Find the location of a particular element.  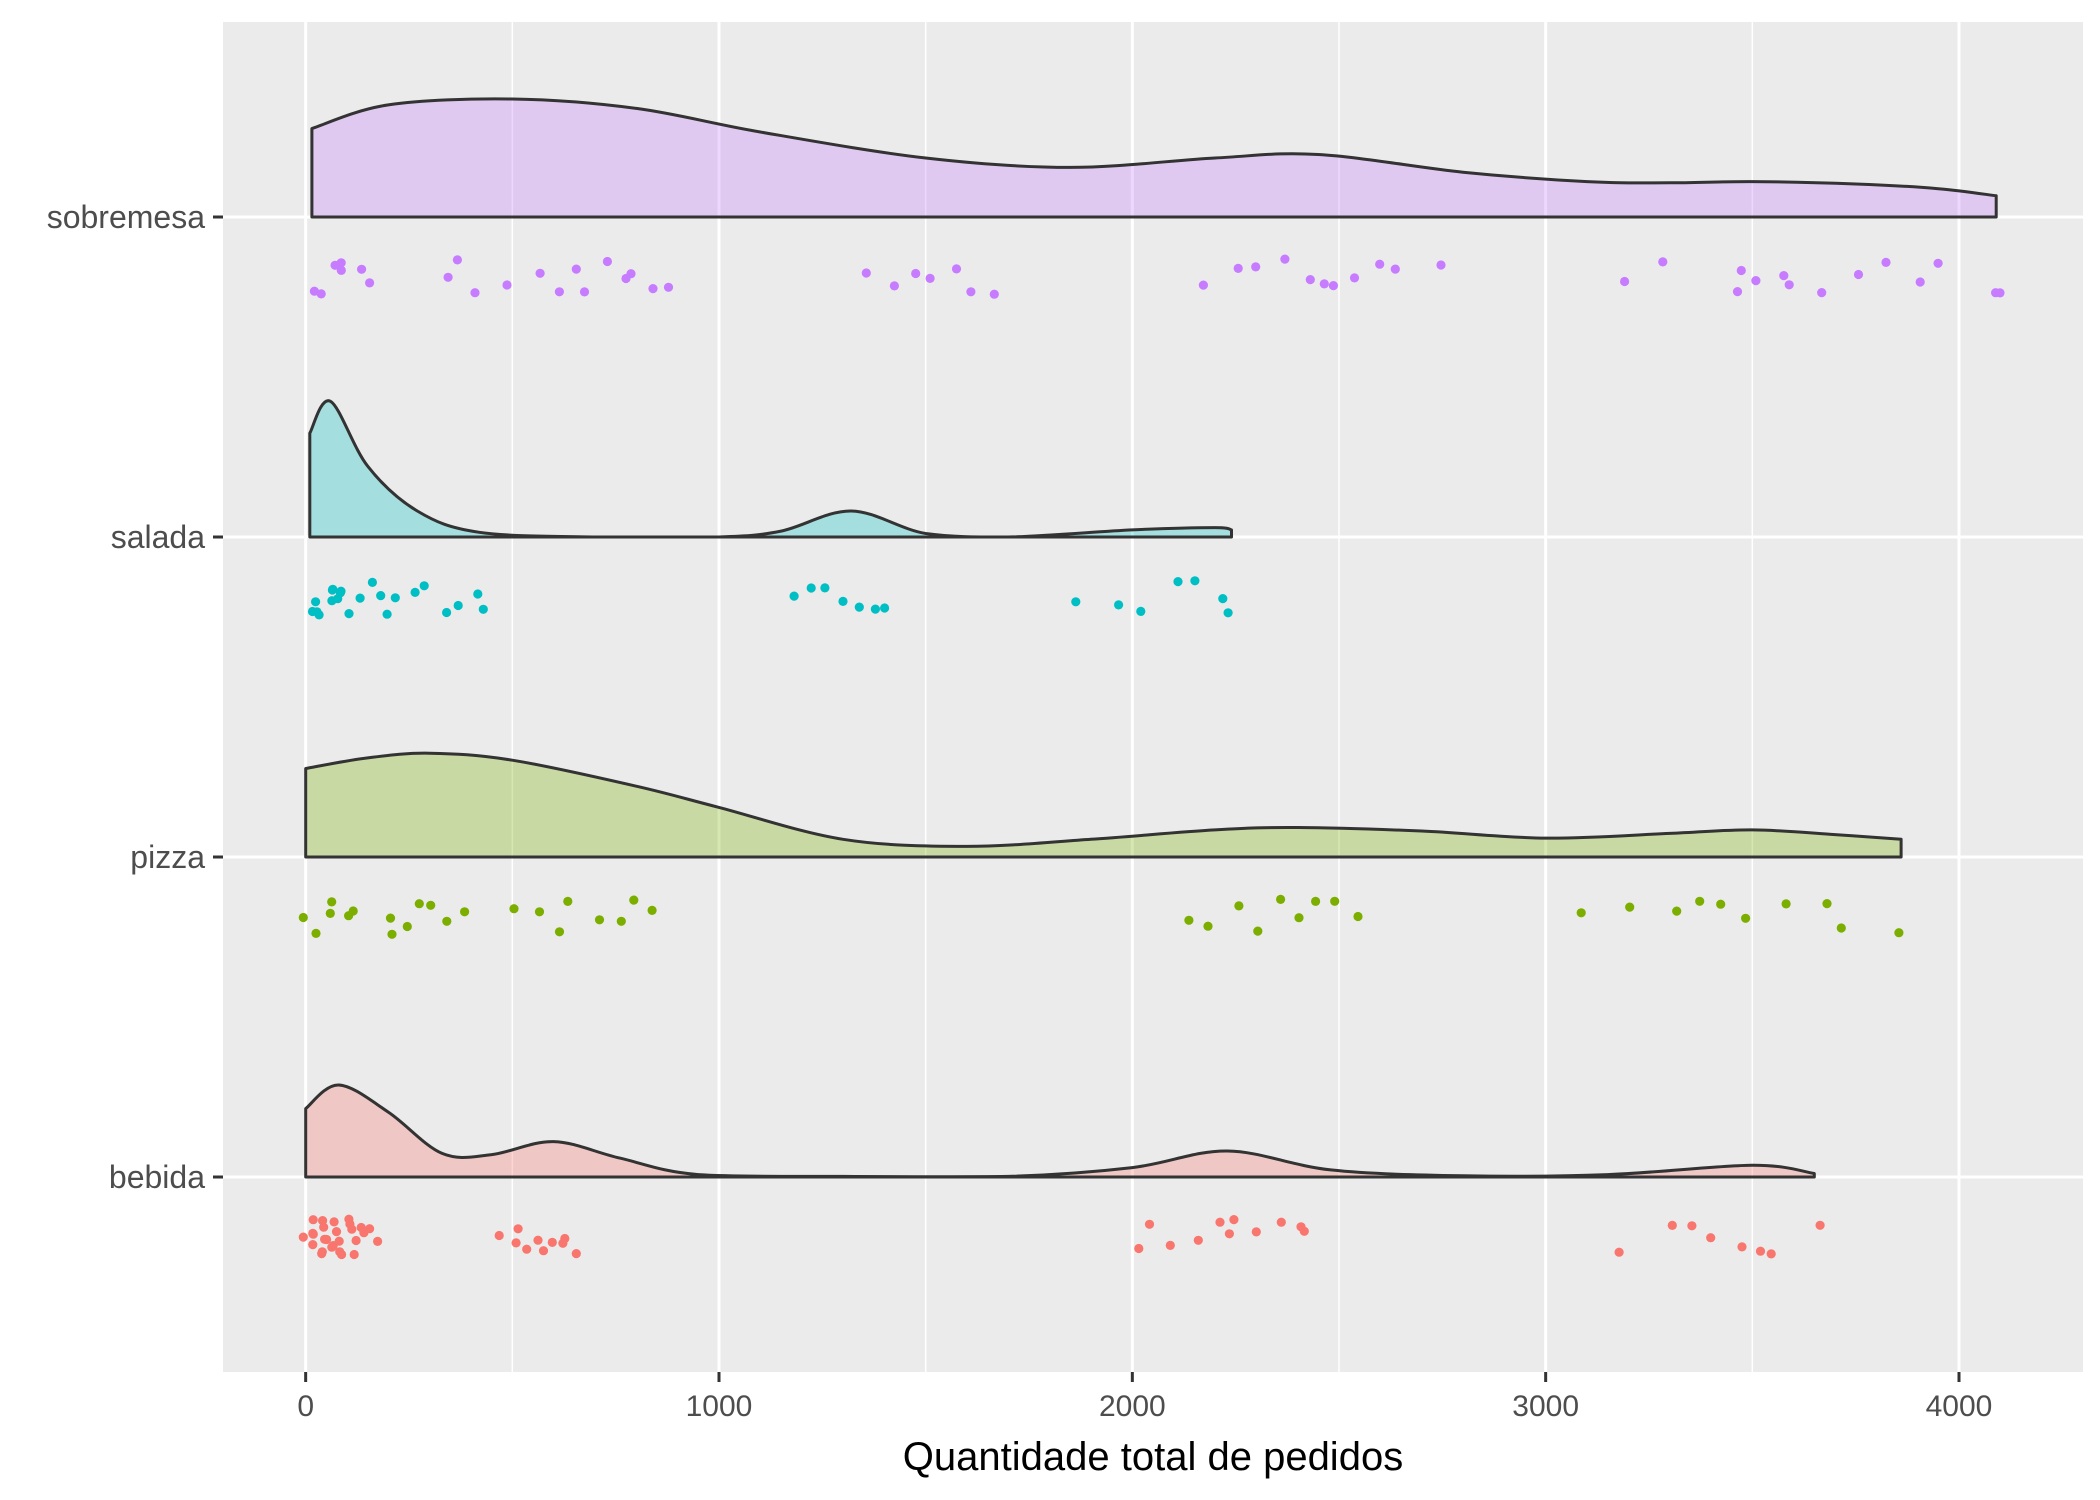

y-tick-label-bebida: bebida is located at coordinates (157, 1177).